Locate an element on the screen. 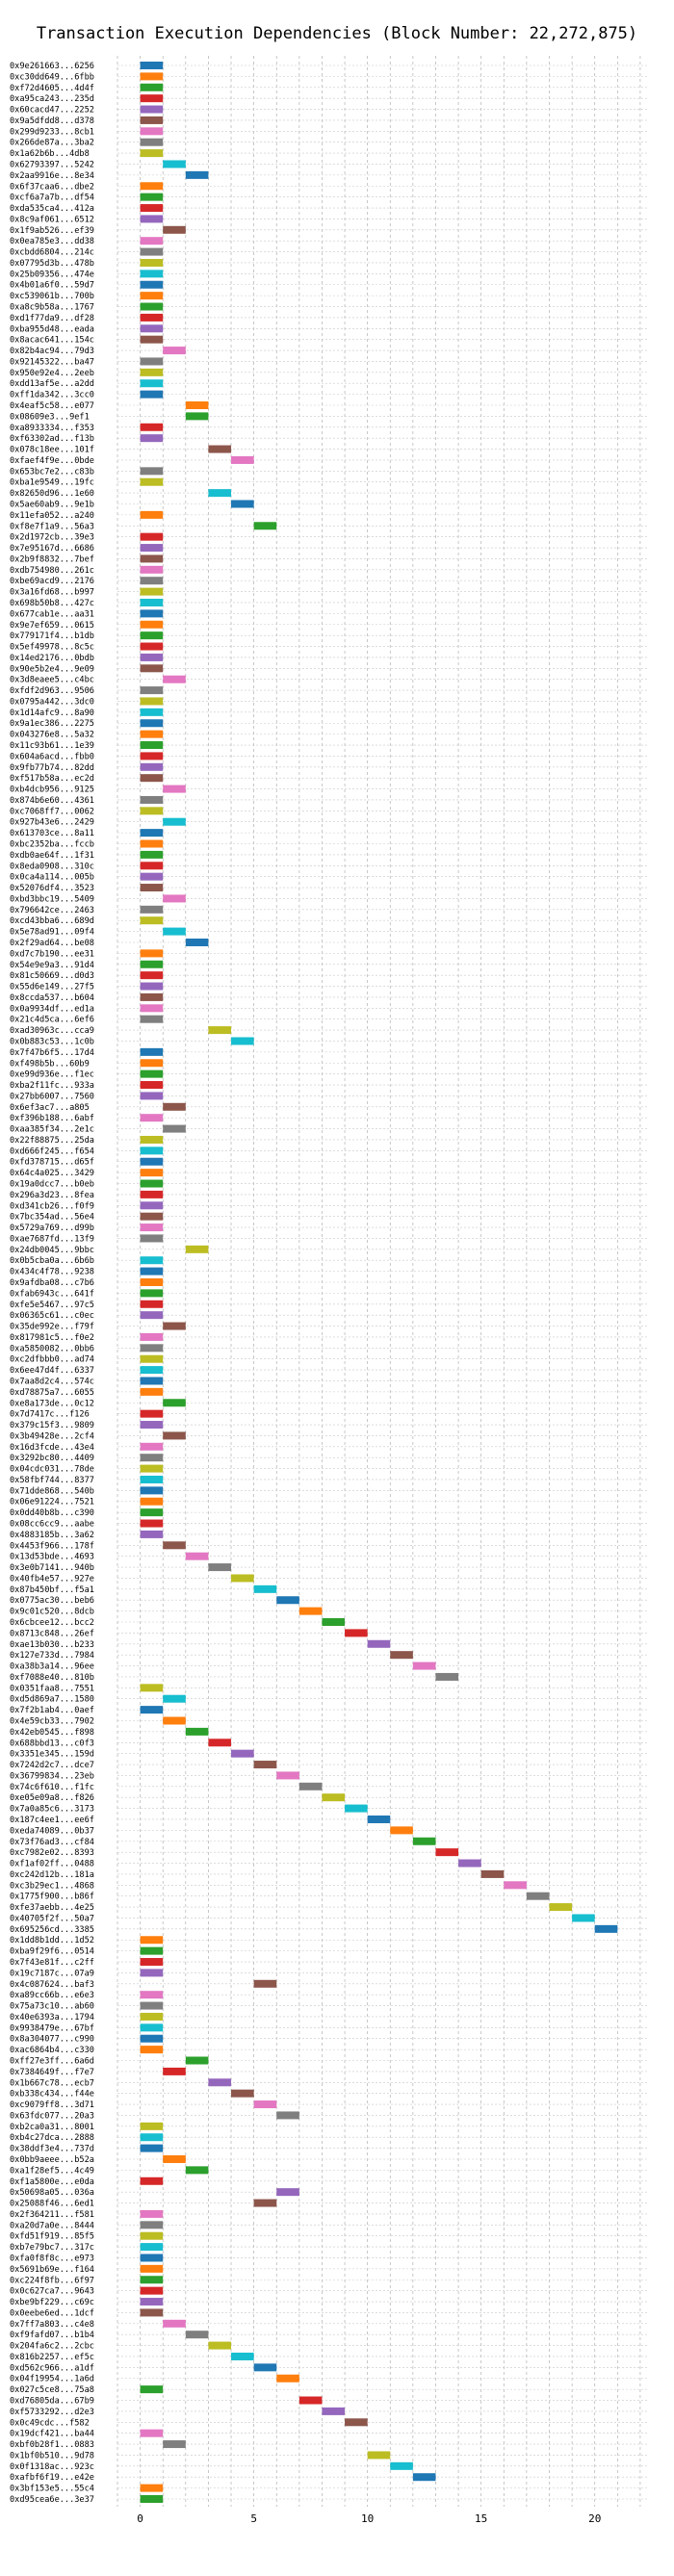 This screenshot has width=674, height=2576. y-tick-label: 0x0f1318ac...923c is located at coordinates (52, 2467).